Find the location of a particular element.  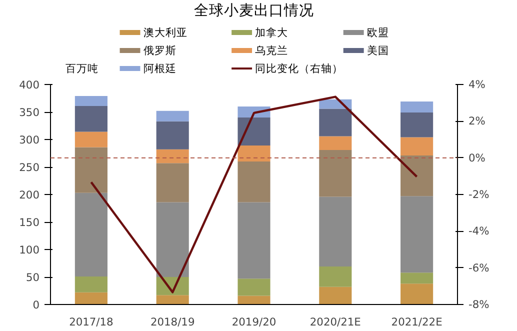

y2-tick-label: 0% is located at coordinates (477, 157).